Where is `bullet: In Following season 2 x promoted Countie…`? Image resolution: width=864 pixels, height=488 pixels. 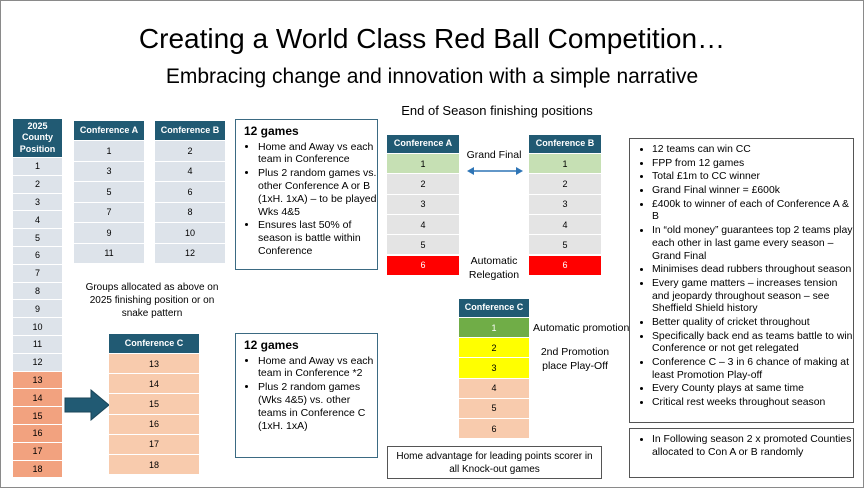 bullet: In Following season 2 x promoted Countie… is located at coordinates (752, 446).